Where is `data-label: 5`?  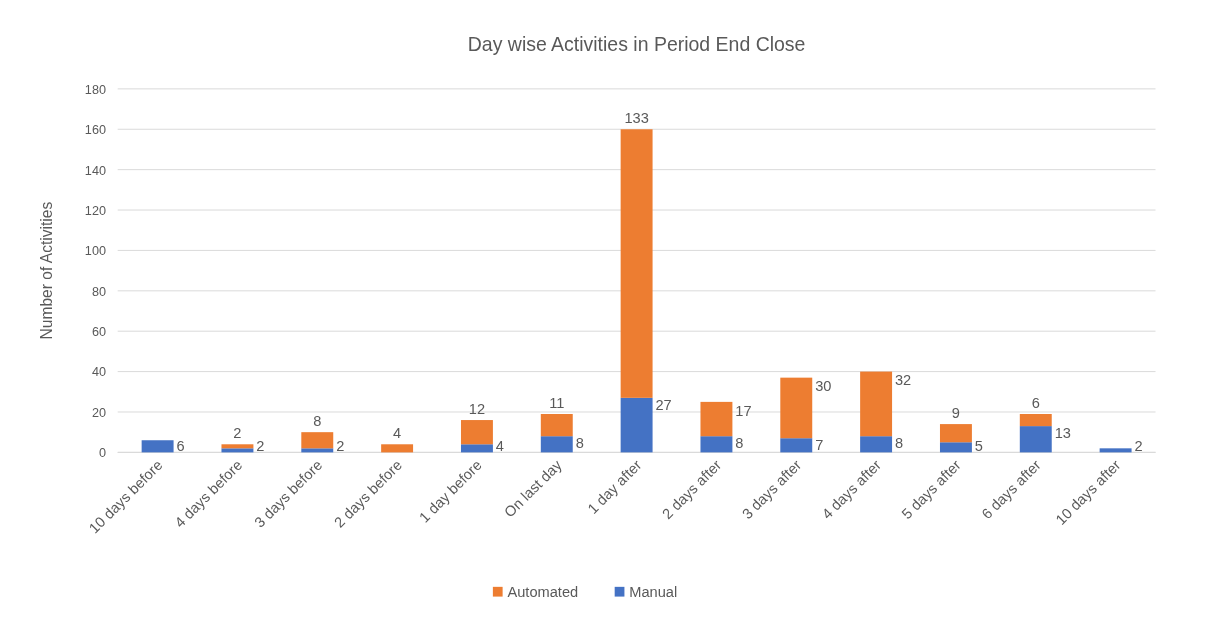
data-label: 5 is located at coordinates (978, 446).